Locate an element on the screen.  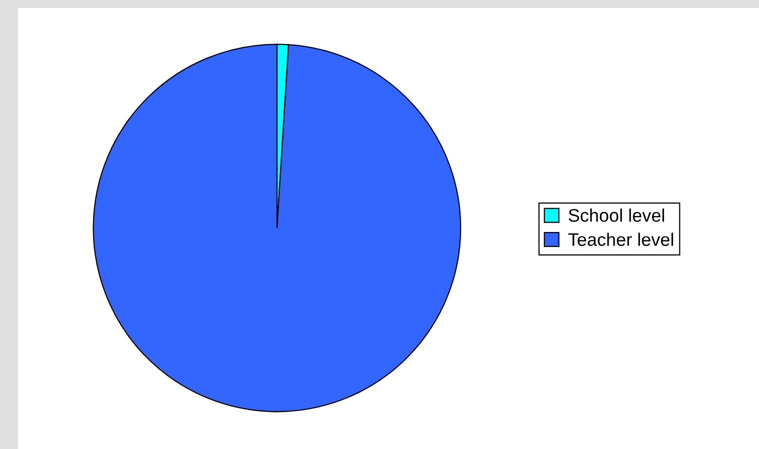
legend-label: Teacher level is located at coordinates (621, 239).